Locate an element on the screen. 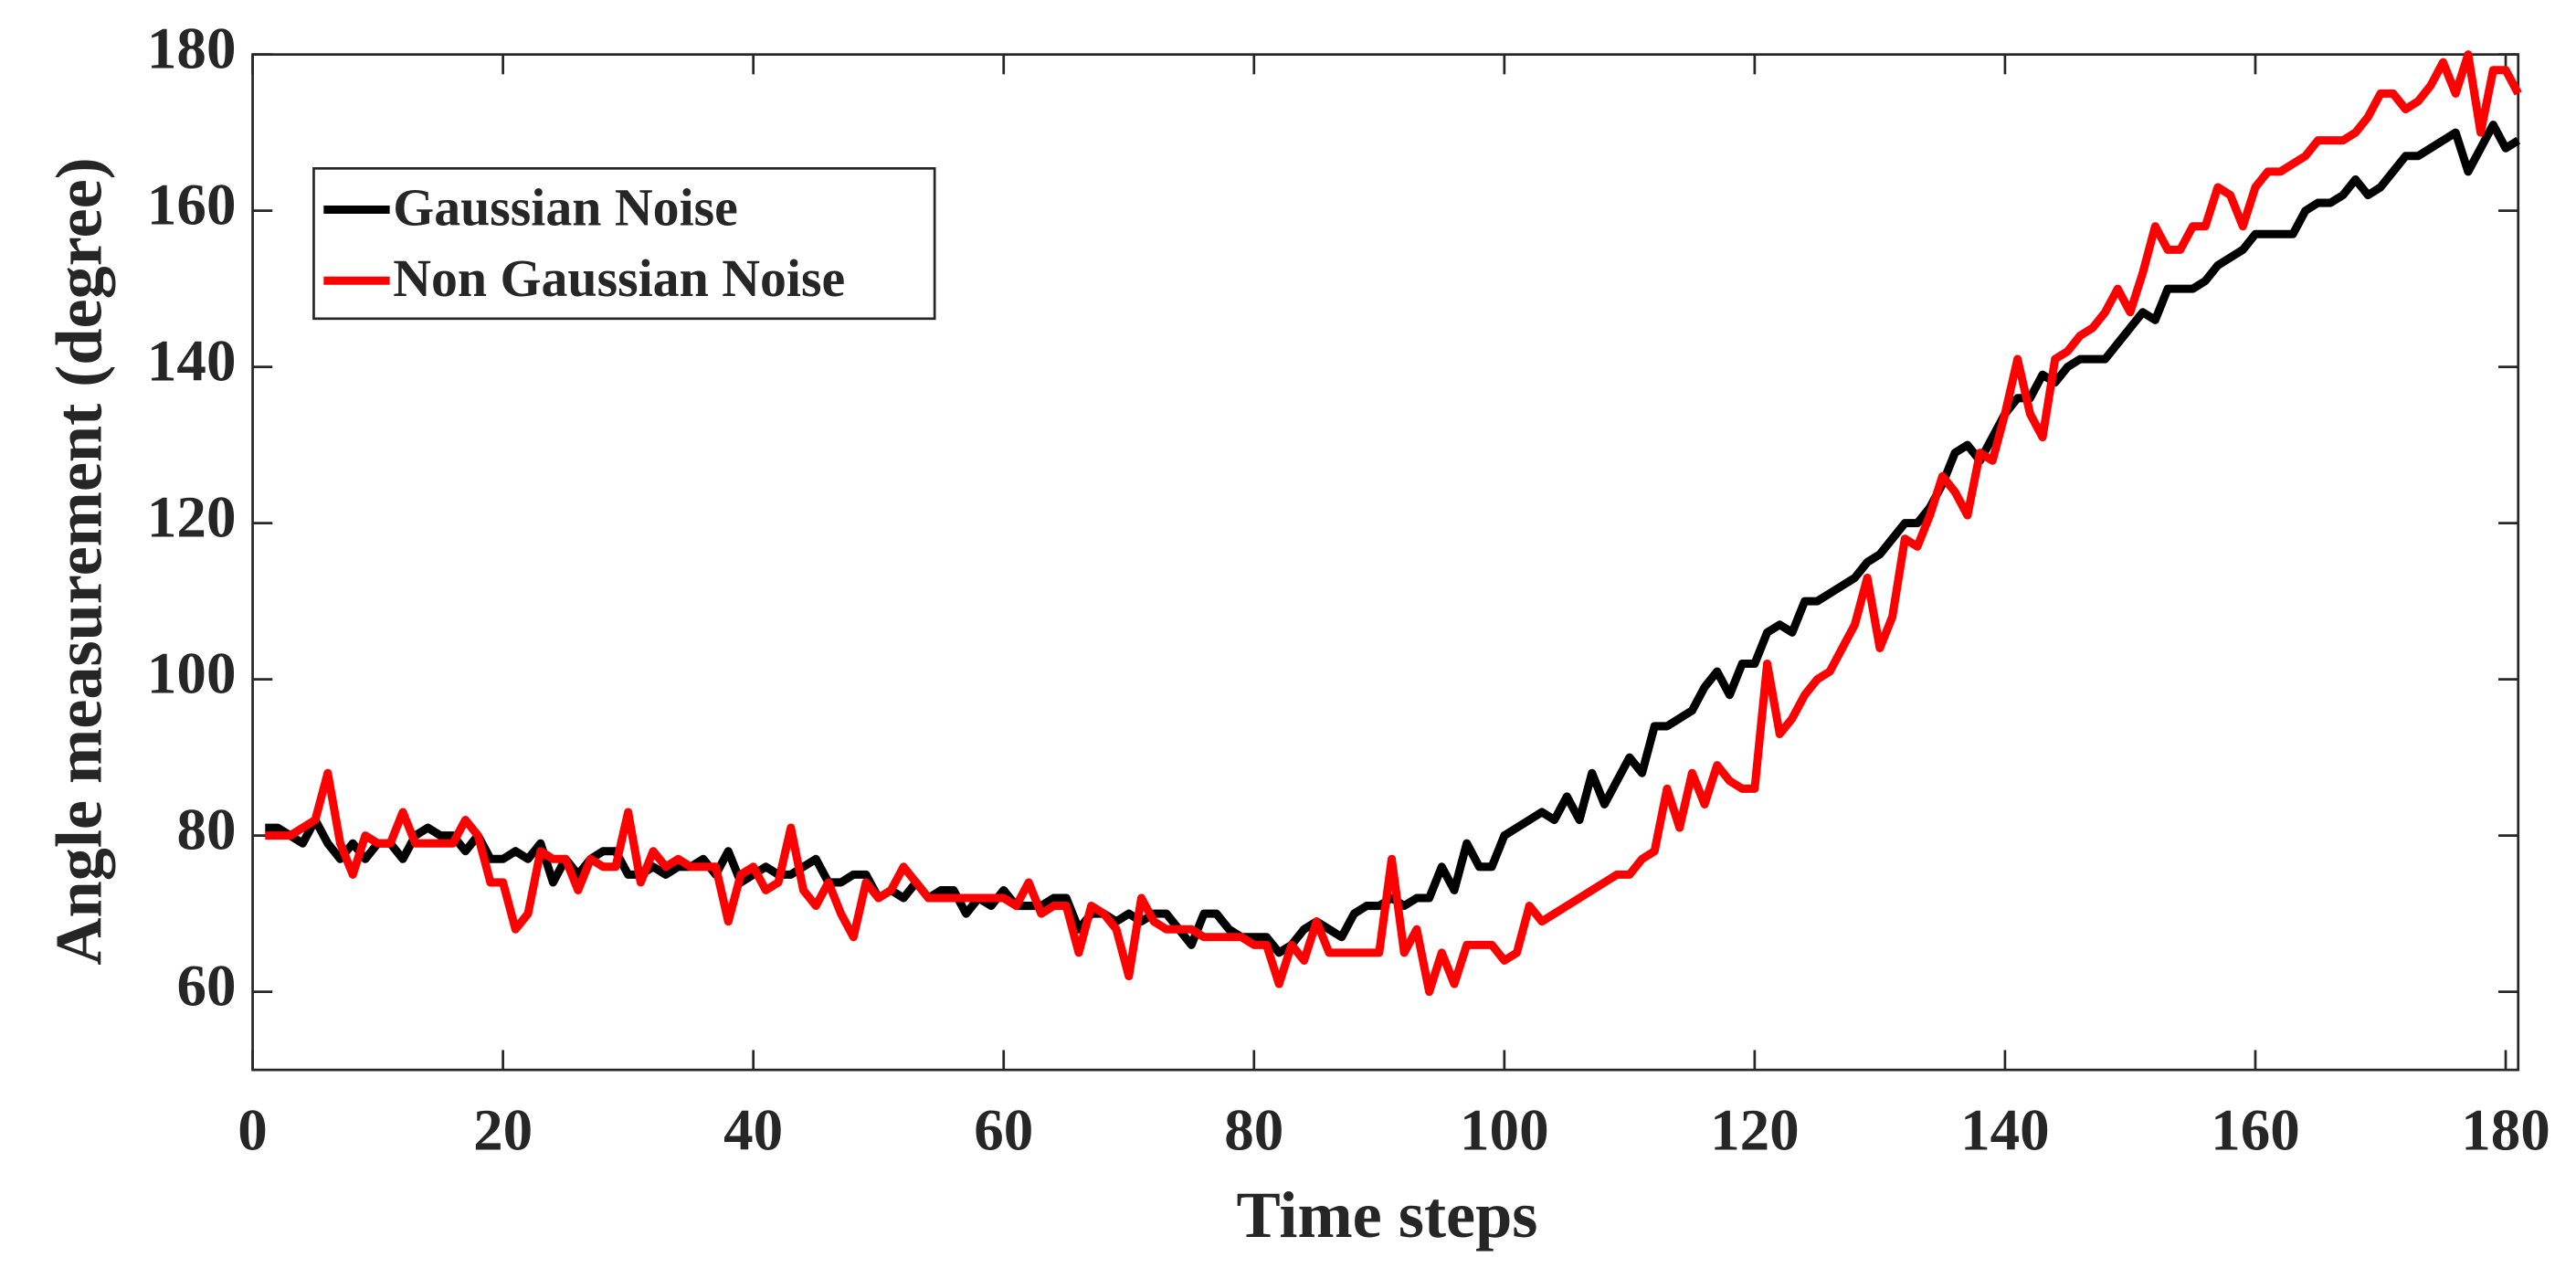 This screenshot has height=1268, width=2576. y-tick-label: 180 is located at coordinates (192, 49).